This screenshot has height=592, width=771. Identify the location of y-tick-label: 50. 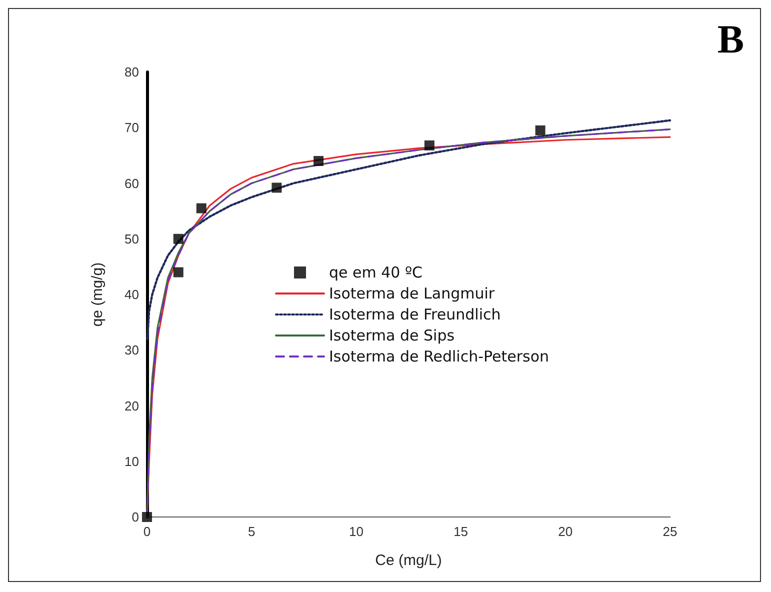
(131, 238).